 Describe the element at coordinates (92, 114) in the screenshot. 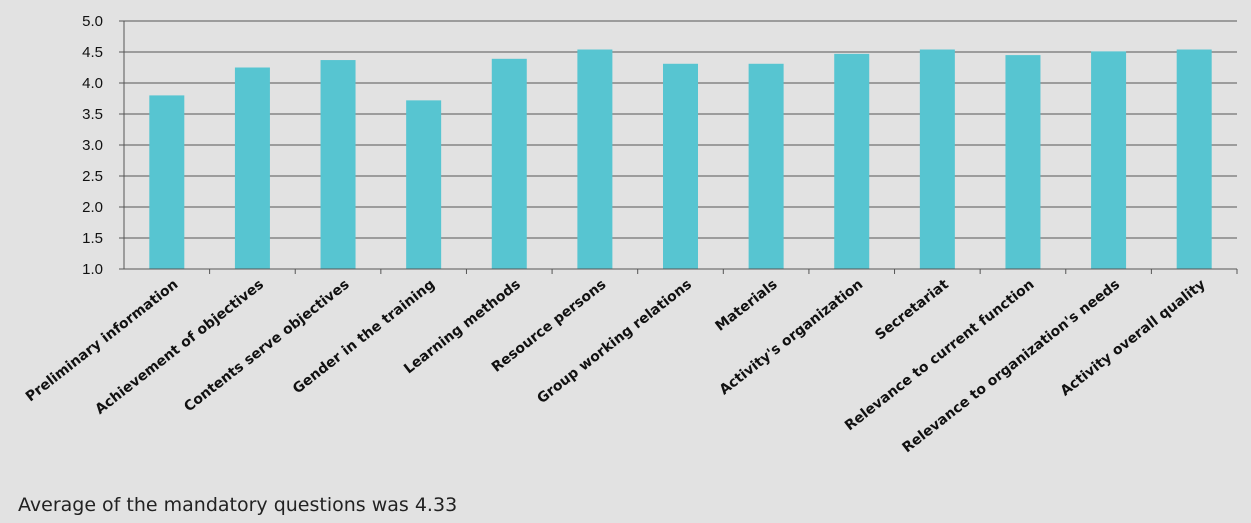

I see `y-tick-label: 3.5` at that location.